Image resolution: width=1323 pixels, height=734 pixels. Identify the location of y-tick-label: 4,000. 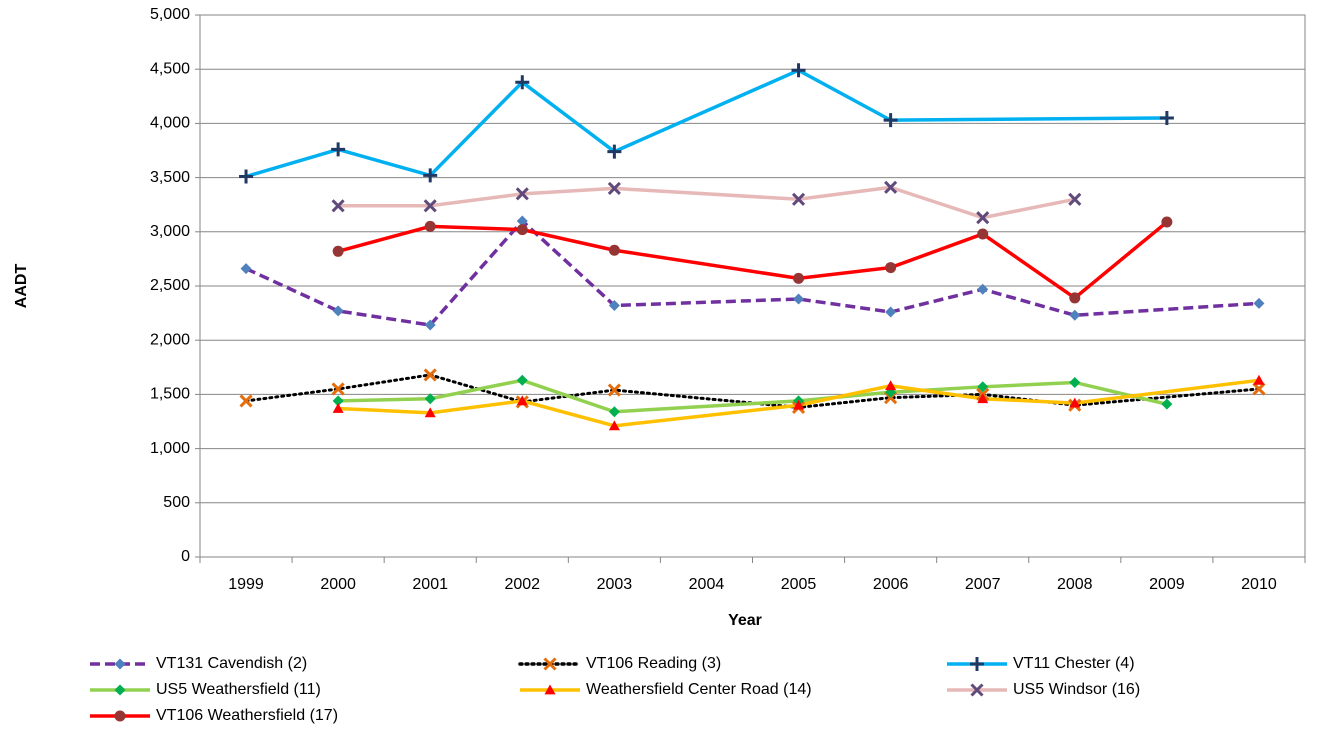
(170, 123).